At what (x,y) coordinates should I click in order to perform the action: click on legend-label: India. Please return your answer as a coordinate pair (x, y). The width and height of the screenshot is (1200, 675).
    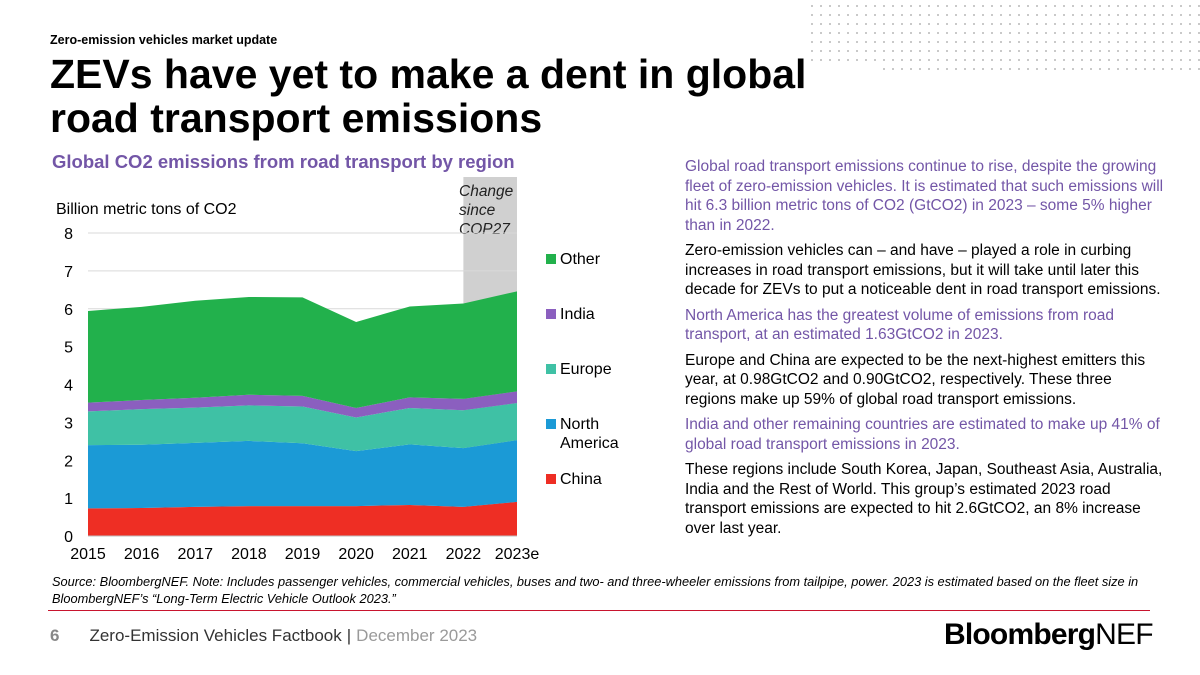
    Looking at the image, I should click on (577, 314).